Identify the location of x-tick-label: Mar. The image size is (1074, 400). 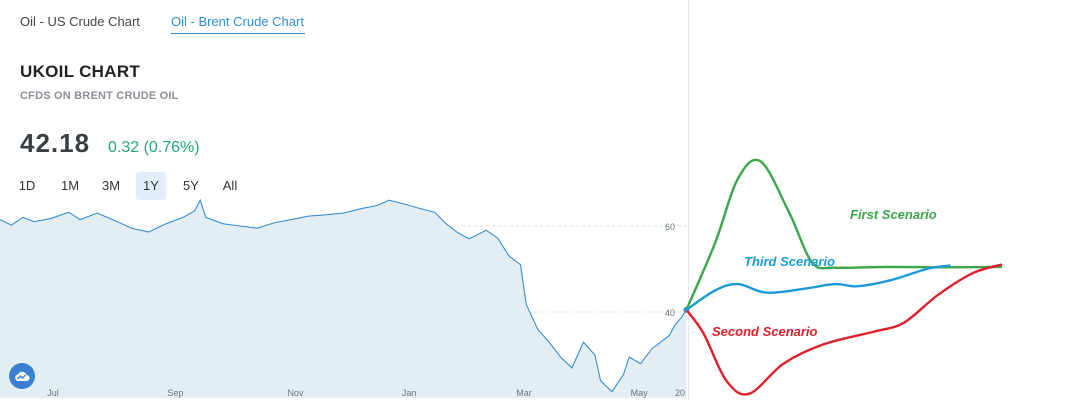
(524, 393).